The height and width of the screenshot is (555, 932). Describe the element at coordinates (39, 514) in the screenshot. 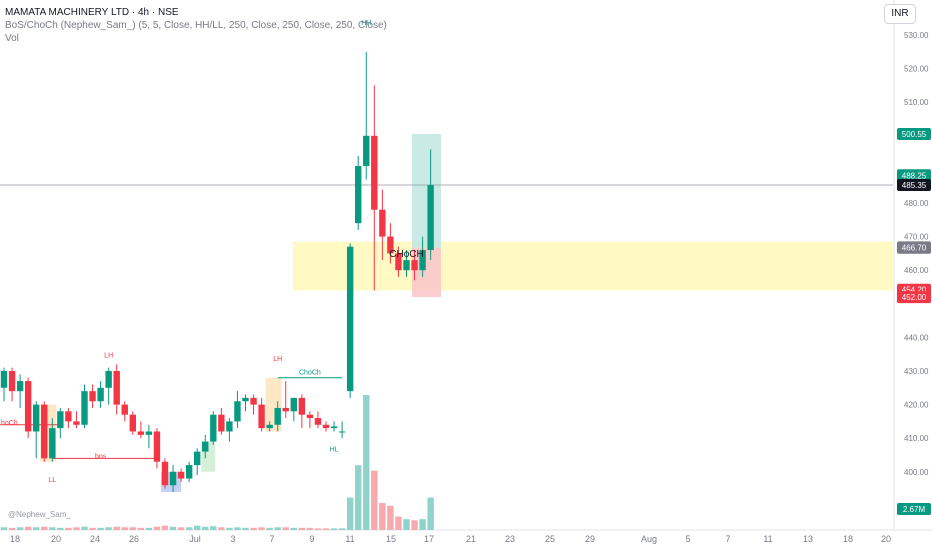

I see `author-watermark: @Nephew_Sam_` at that location.